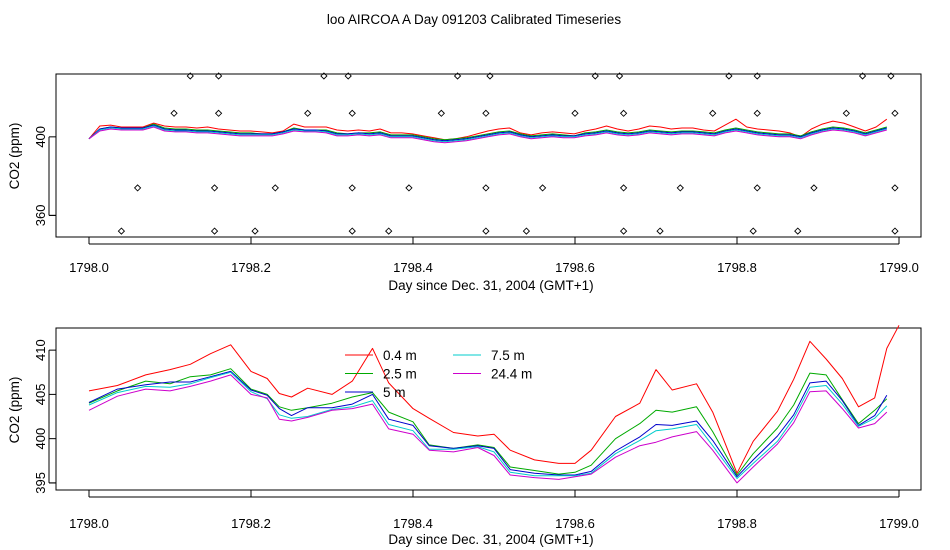  I want to click on y-axis-bottom: 395 400 405 410, so click(44, 416).